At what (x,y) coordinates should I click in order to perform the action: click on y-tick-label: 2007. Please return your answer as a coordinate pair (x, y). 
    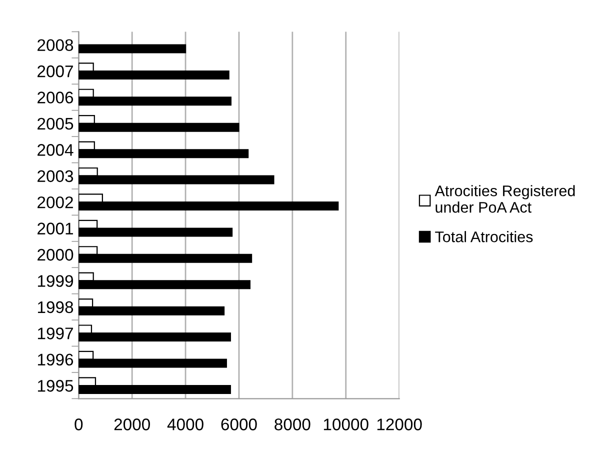
    Looking at the image, I should click on (55, 71).